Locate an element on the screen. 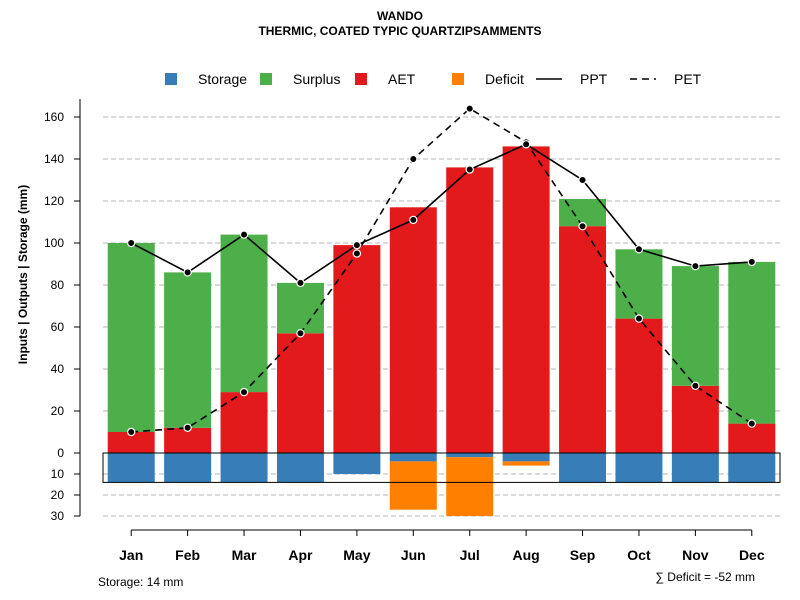 This screenshot has height=600, width=800. x-tick-label: Jun is located at coordinates (413, 555).